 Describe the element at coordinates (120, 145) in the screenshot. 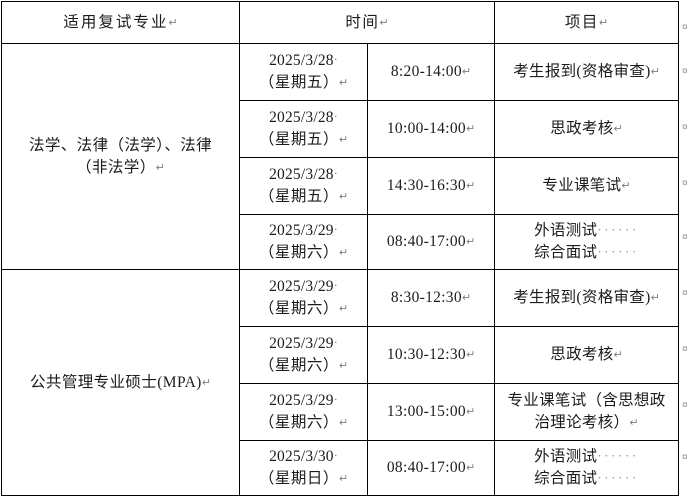

I see `major-line-1: 法学、法律（法学）、法律` at that location.